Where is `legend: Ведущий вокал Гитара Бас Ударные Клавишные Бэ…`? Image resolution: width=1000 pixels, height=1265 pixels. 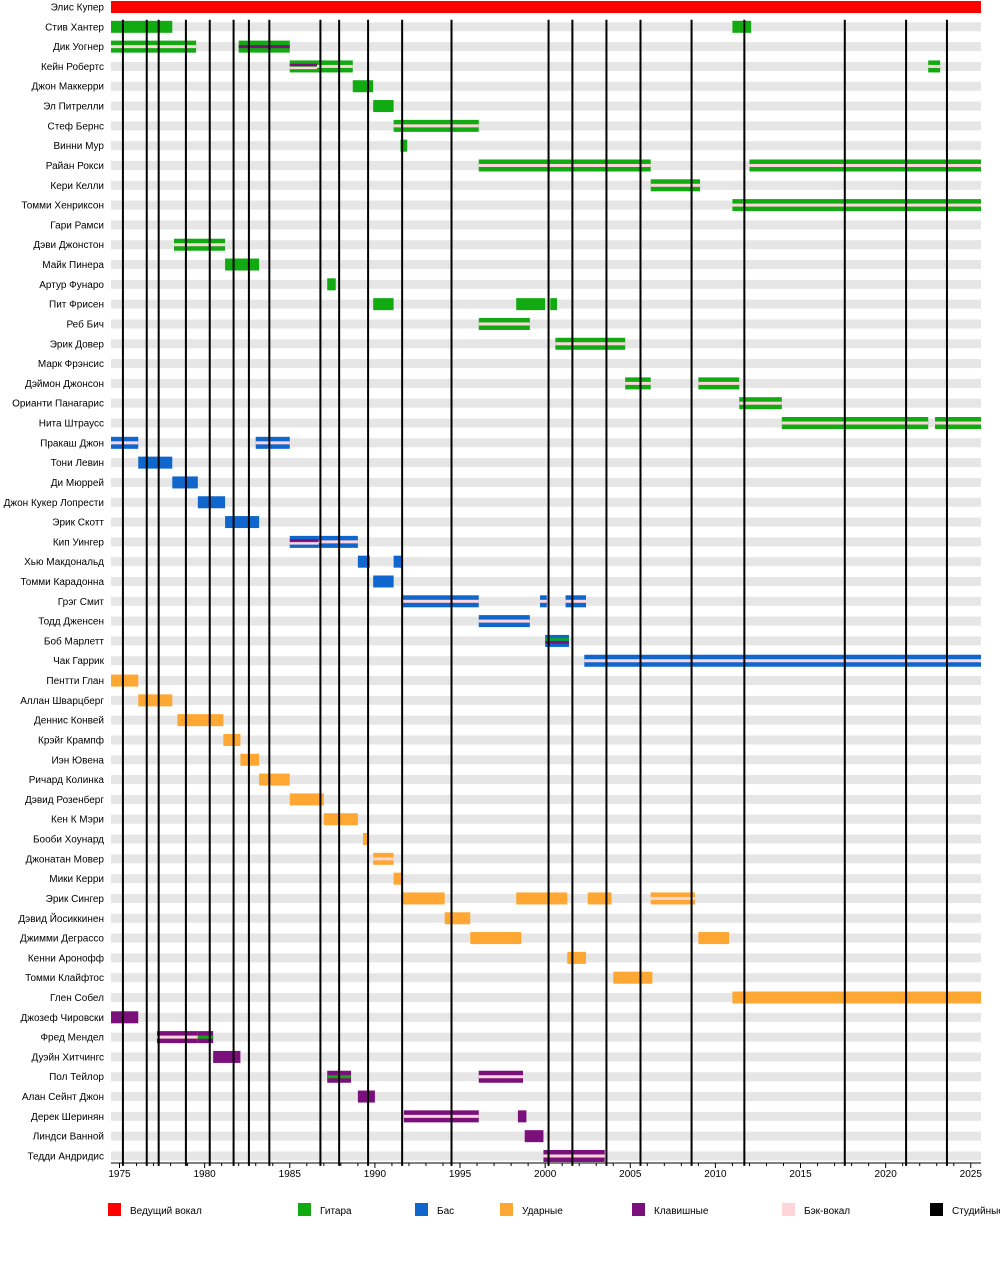 legend: Ведущий вокал Гитара Бас Ударные Клавишные Бэ… is located at coordinates (554, 1210).